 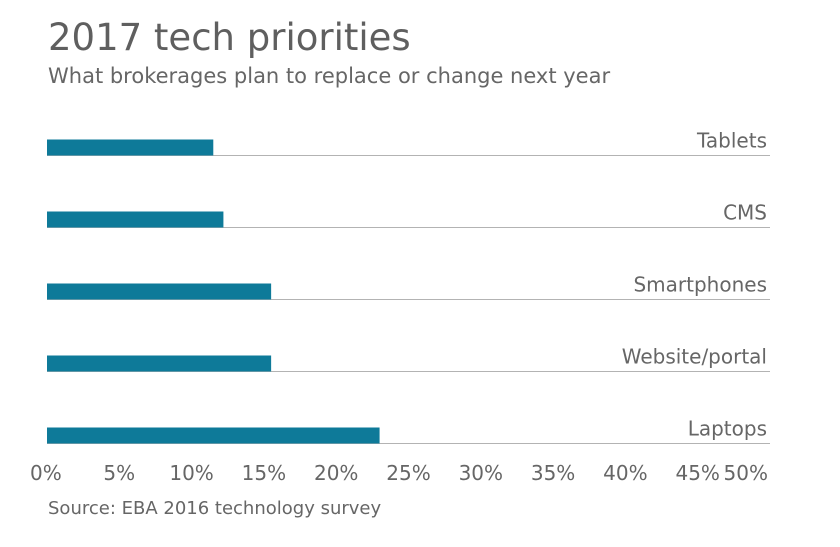 I want to click on x-tick-label: 35%, so click(x=553, y=473).